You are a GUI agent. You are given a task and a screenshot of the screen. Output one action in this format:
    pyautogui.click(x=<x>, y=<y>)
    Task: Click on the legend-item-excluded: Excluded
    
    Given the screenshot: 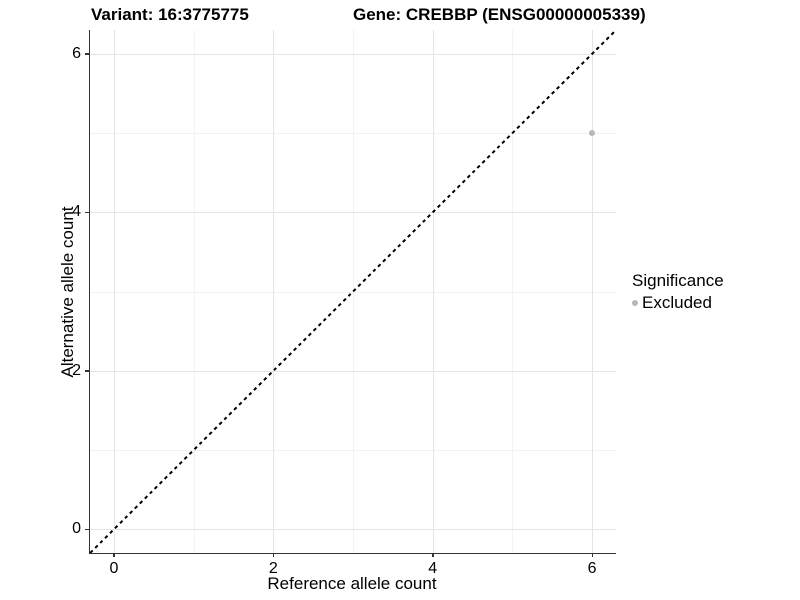 What is the action you would take?
    pyautogui.click(x=678, y=303)
    